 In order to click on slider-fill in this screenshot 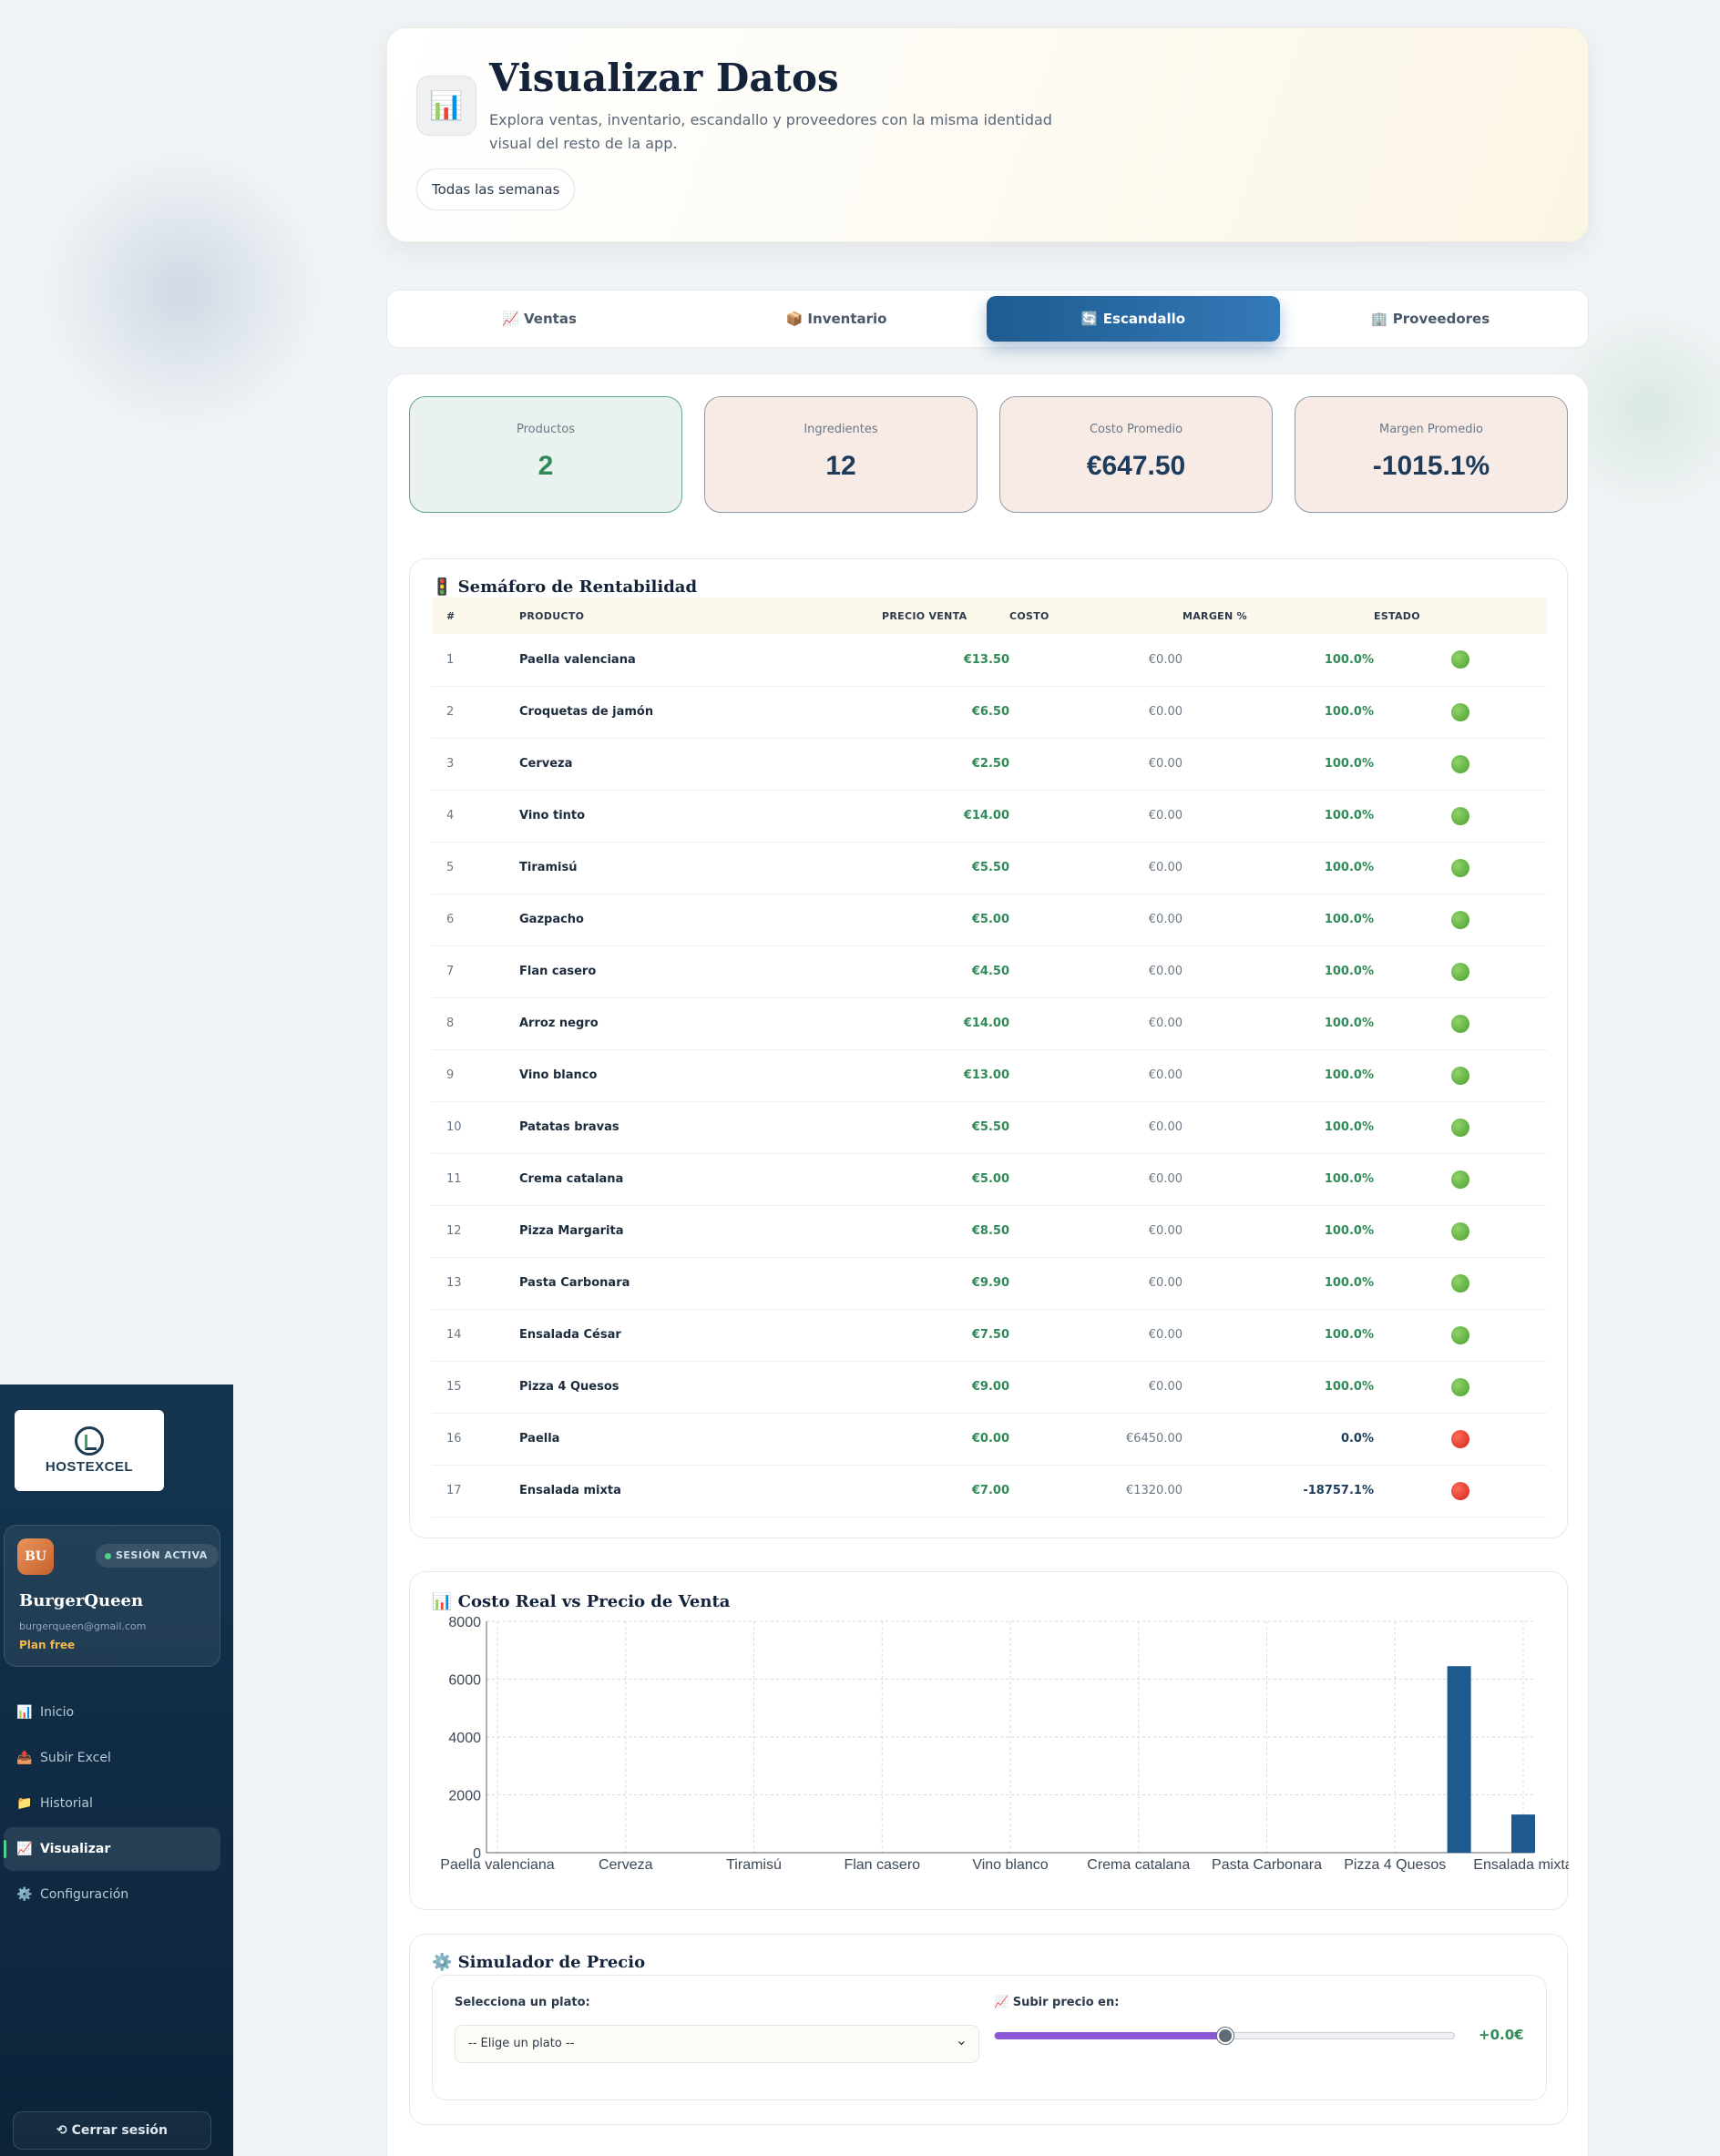, I will do `click(1110, 2036)`.